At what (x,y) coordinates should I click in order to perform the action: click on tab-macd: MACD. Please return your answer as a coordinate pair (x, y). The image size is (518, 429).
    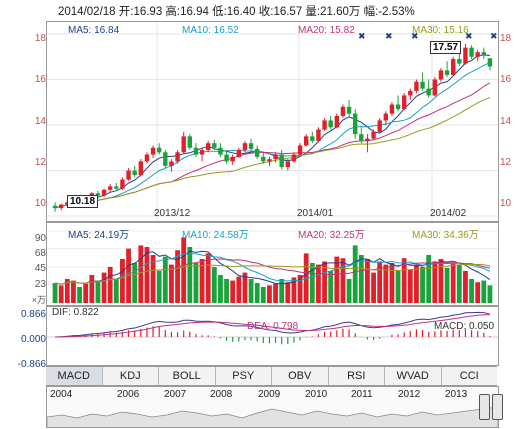
    Looking at the image, I should click on (74, 376).